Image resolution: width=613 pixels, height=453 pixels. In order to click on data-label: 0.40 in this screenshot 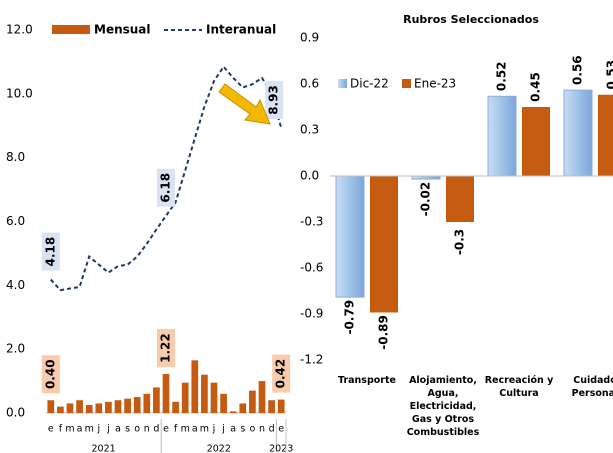, I will do `click(50, 374)`.